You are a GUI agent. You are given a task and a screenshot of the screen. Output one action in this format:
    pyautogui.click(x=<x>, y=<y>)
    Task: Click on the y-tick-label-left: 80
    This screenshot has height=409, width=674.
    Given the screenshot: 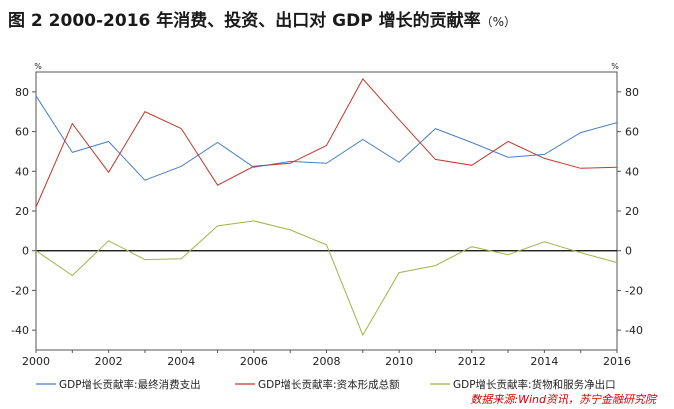 What is the action you would take?
    pyautogui.click(x=22, y=92)
    